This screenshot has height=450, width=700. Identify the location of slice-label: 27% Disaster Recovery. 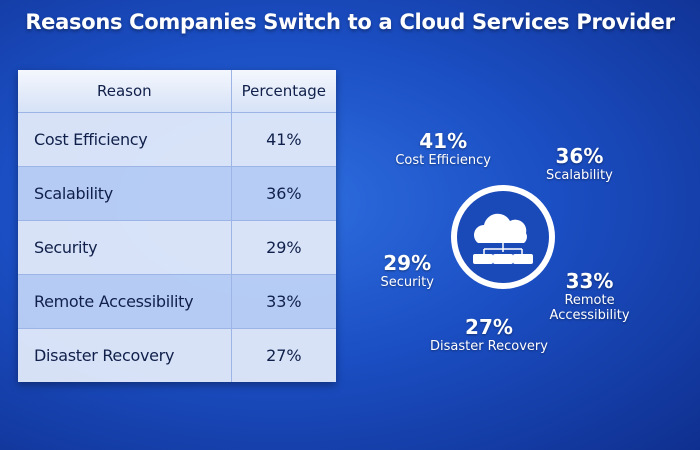
(489, 334).